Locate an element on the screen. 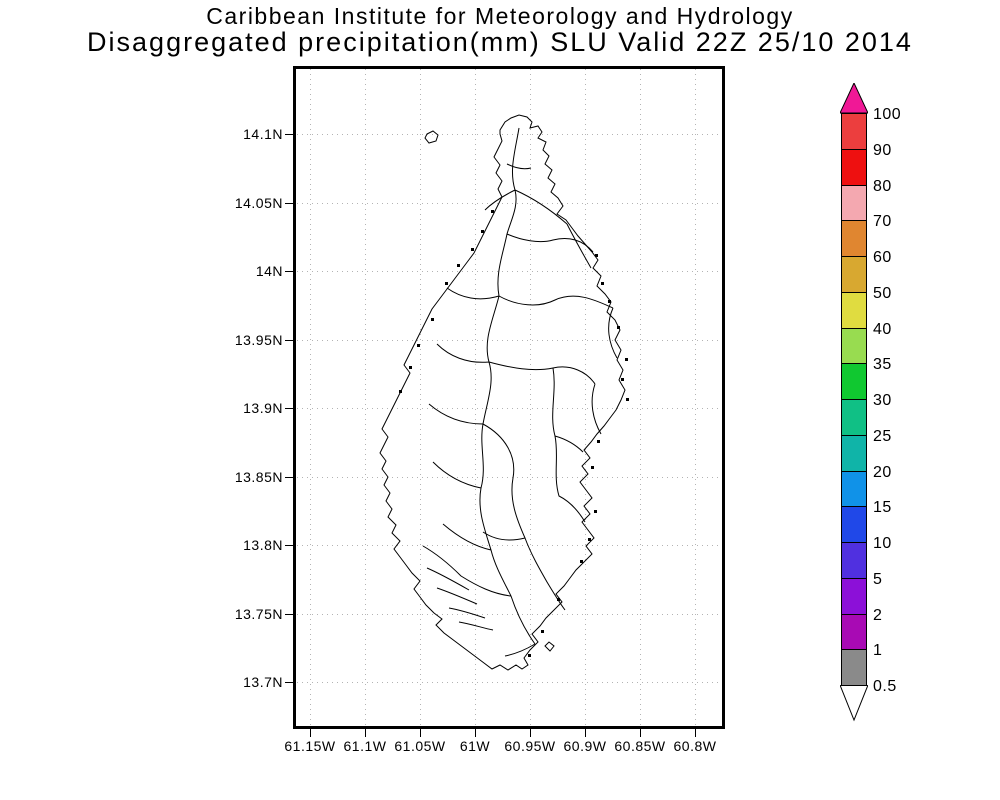 This screenshot has height=800, width=1000. river-network is located at coordinates (520, 392).